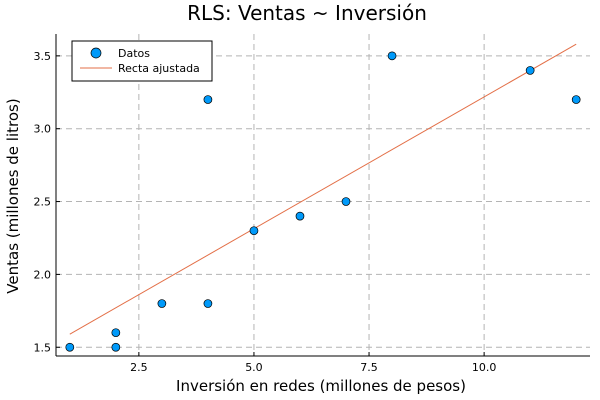 Image resolution: width=600 pixels, height=400 pixels. What do you see at coordinates (369, 367) in the screenshot?
I see `x-tick-label: 7.5` at bounding box center [369, 367].